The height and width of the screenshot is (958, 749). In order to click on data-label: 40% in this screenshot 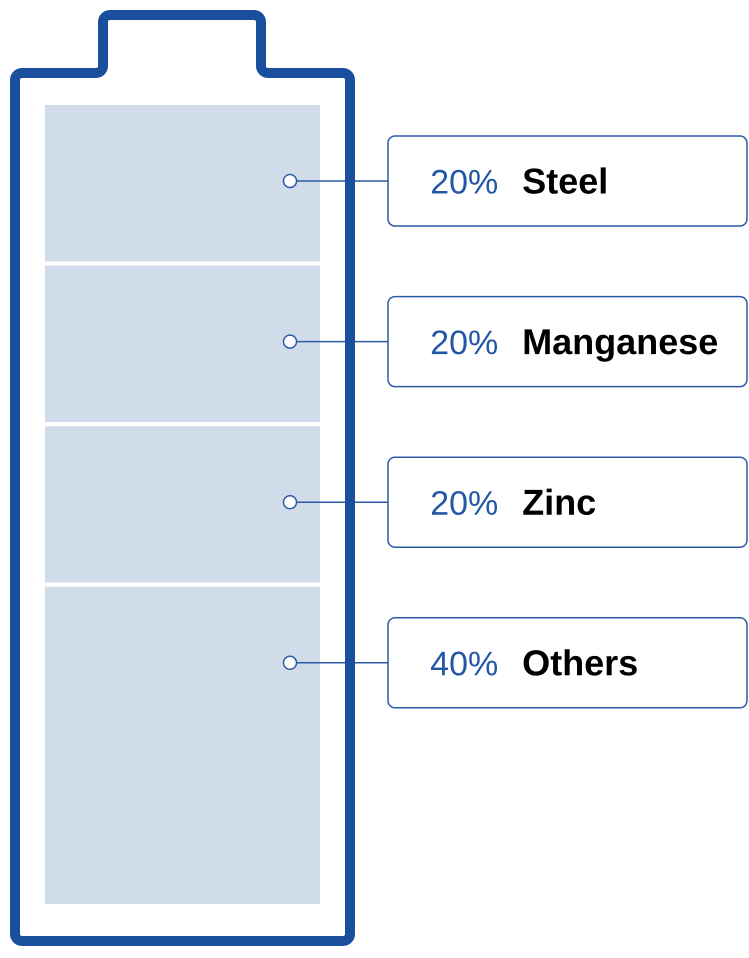, I will do `click(464, 664)`.